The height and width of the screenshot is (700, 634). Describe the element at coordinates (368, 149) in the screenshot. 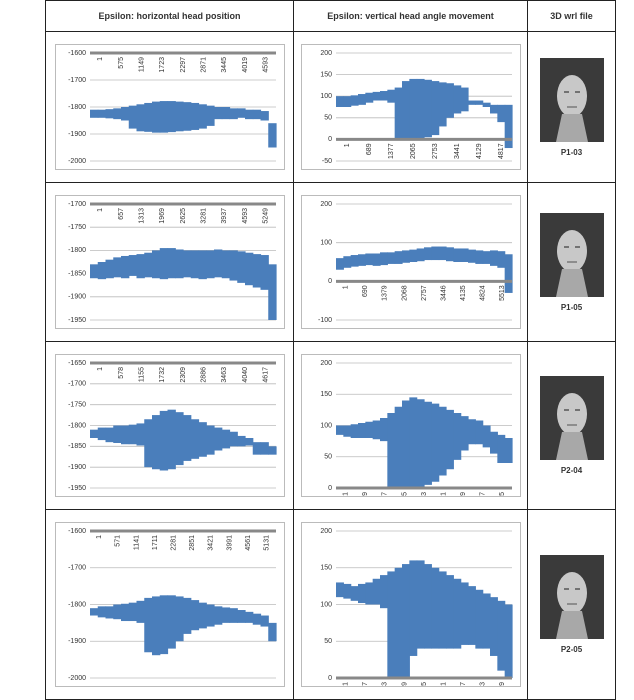

I see `x-tick-label: 689` at that location.